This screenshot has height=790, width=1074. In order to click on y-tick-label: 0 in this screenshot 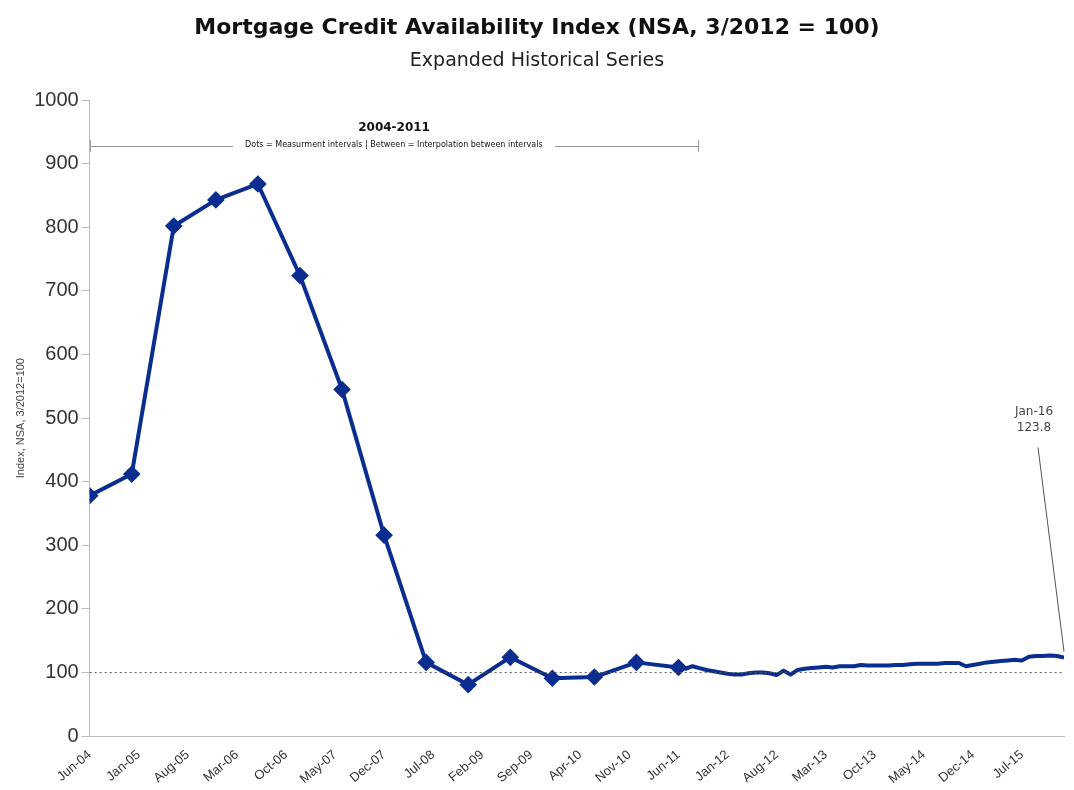, I will do `click(73, 734)`.